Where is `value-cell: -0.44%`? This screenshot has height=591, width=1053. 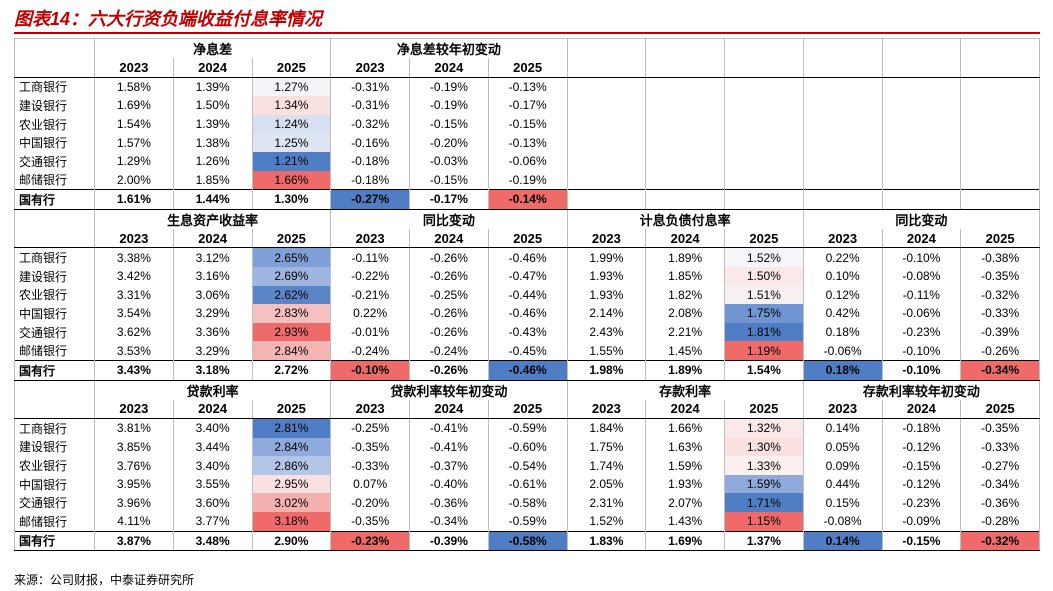 value-cell: -0.44% is located at coordinates (527, 295).